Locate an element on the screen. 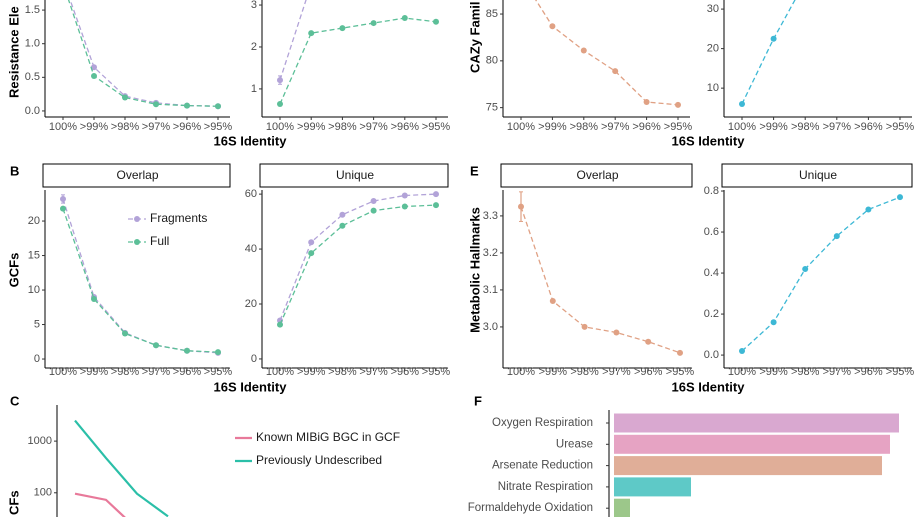  y-tick-label: 60 is located at coordinates (251, 194).